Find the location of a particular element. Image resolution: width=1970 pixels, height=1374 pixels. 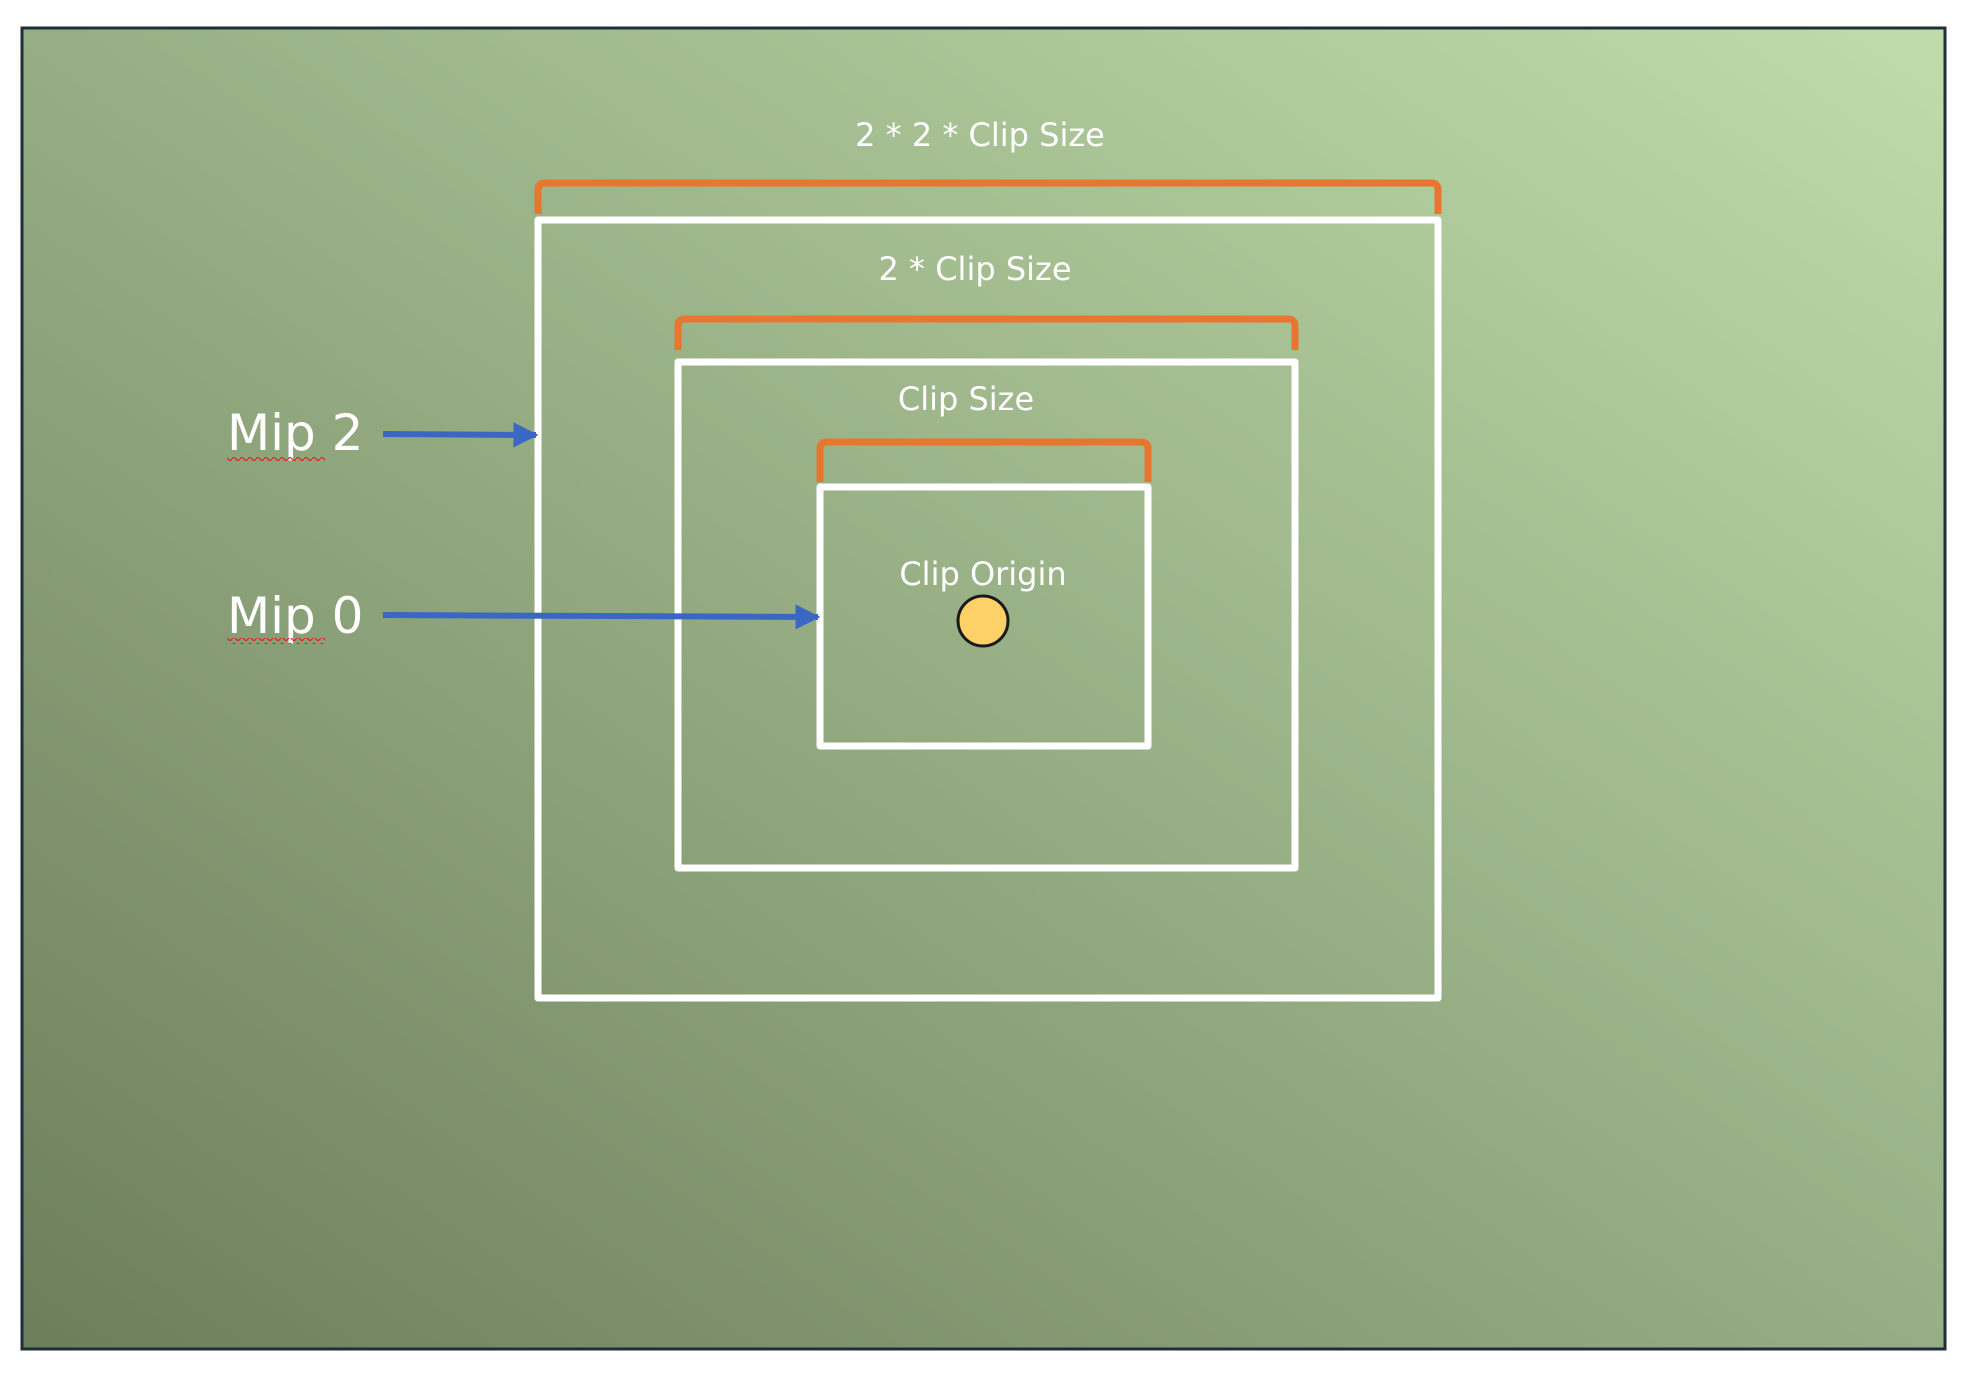

outer-extent-label: 2 * 2 * Clip Size is located at coordinates (980, 135).